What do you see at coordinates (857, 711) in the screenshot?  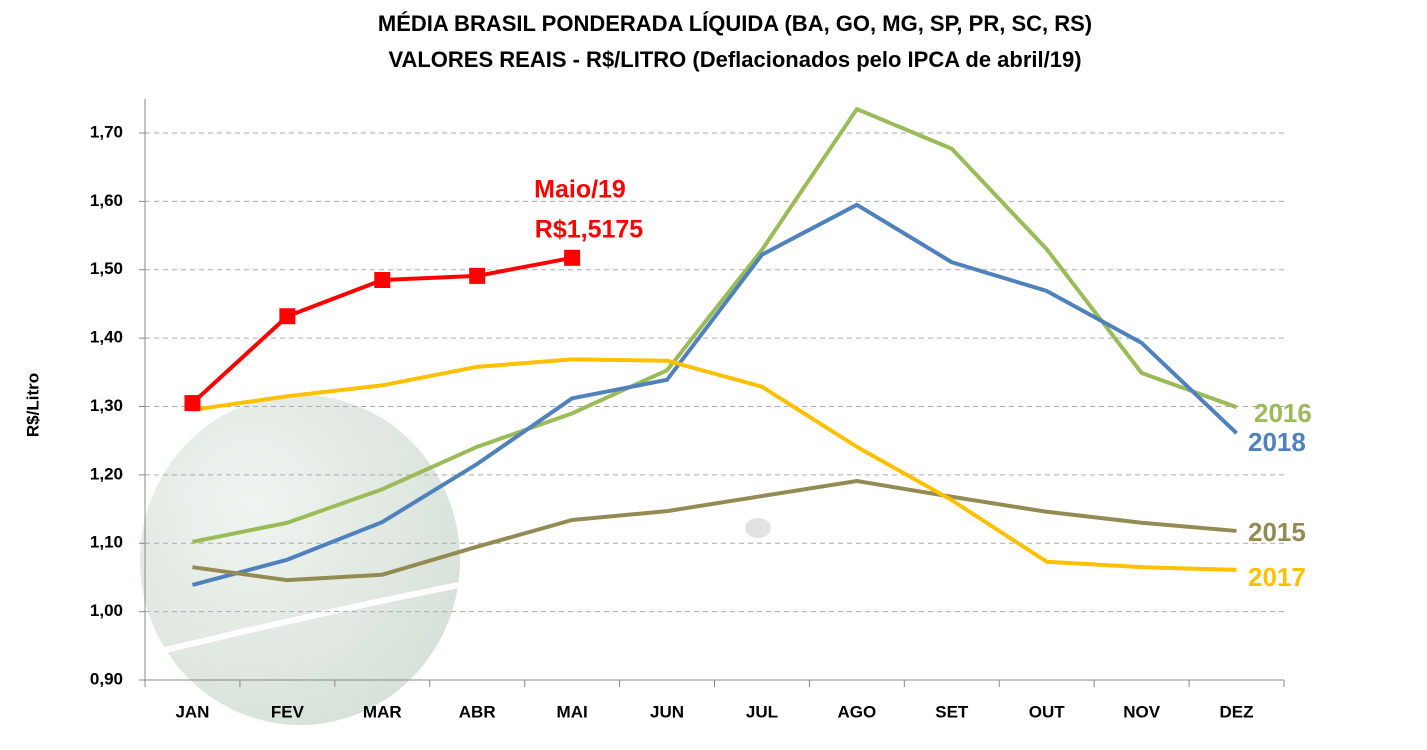 I see `x-tick-label: AGO` at bounding box center [857, 711].